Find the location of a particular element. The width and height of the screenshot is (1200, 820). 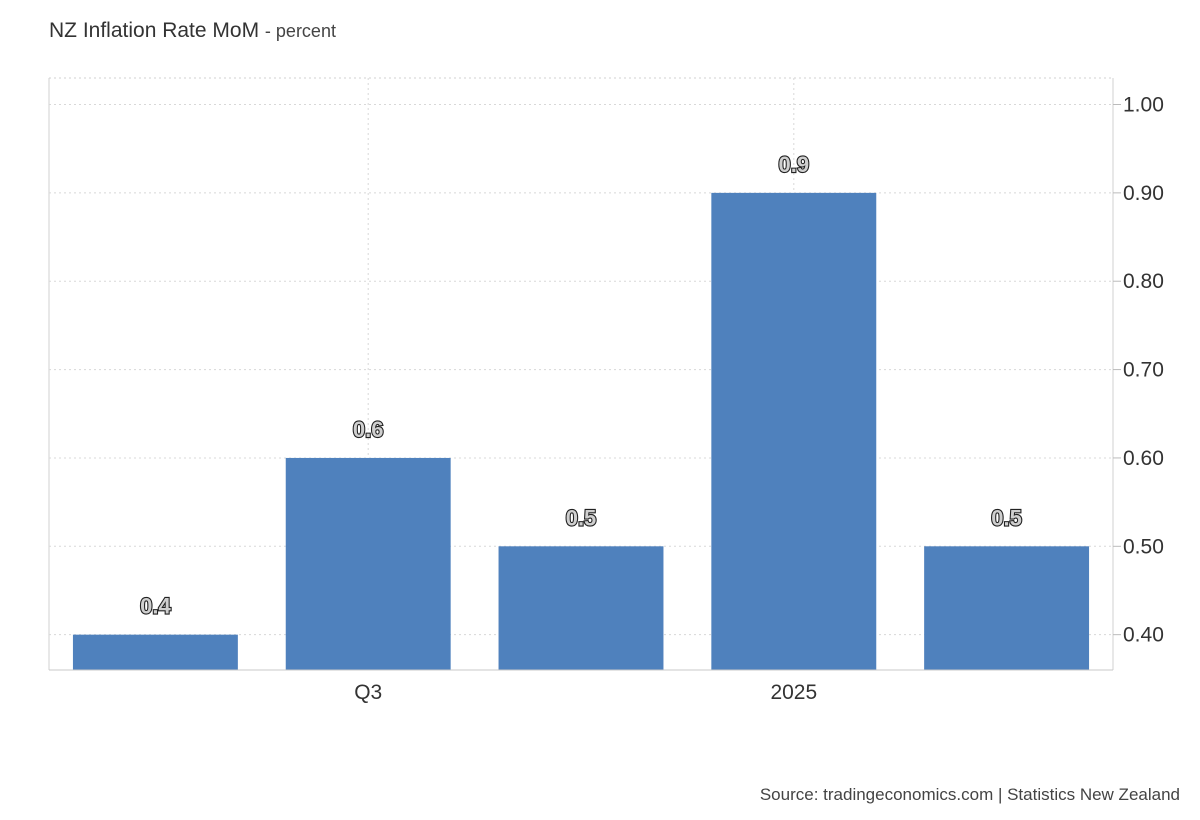

data-label: 0.9 is located at coordinates (794, 164).